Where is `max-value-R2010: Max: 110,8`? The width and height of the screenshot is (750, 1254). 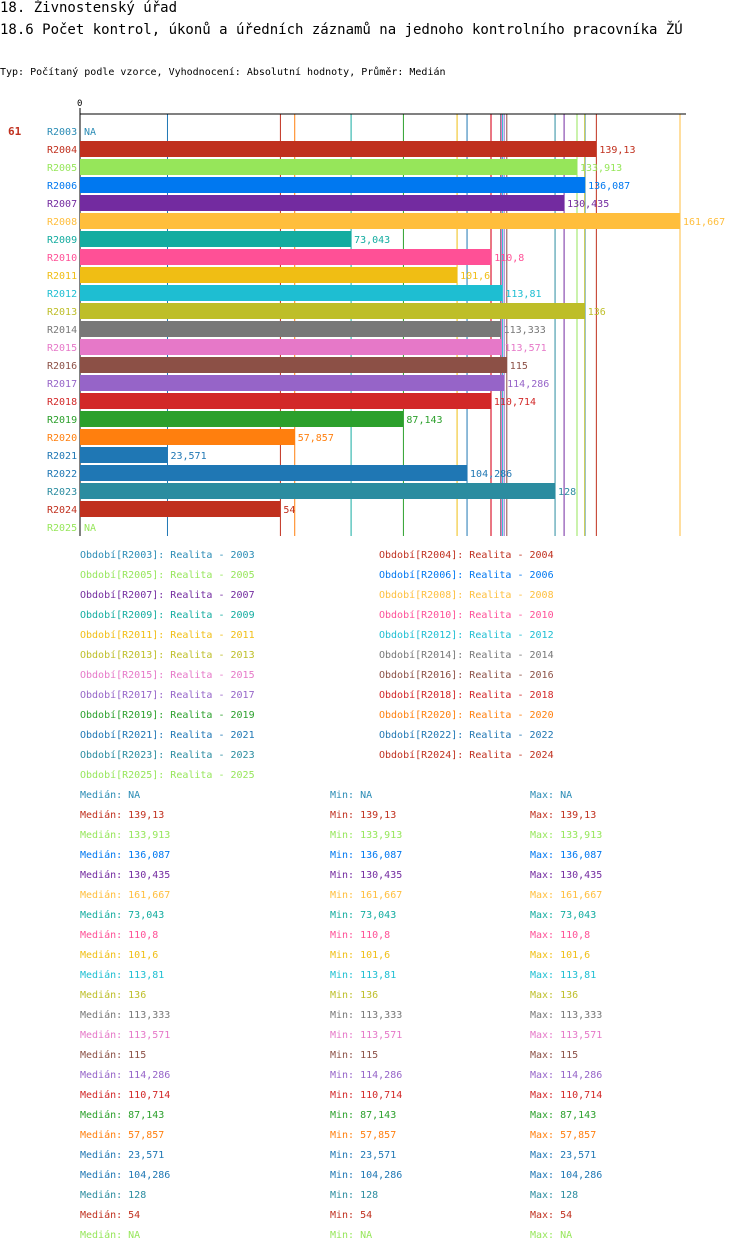
max-value-R2010: Max: 110,8 is located at coordinates (560, 935).